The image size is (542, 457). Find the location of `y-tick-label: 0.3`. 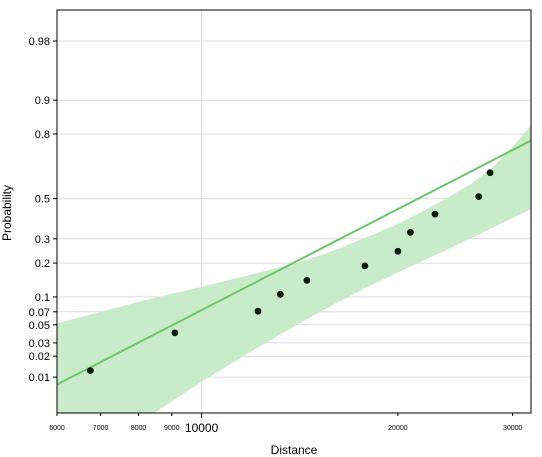

y-tick-label: 0.3 is located at coordinates (42, 240).